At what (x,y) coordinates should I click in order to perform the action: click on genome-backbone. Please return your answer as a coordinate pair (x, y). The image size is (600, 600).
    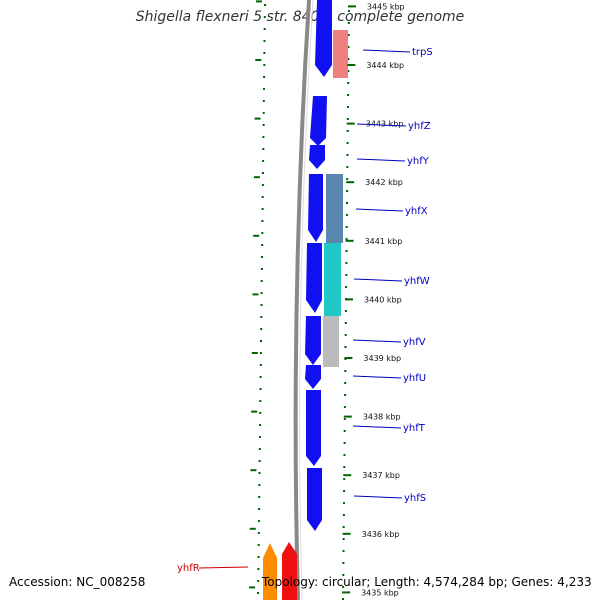
    Looking at the image, I should click on (302, 300).